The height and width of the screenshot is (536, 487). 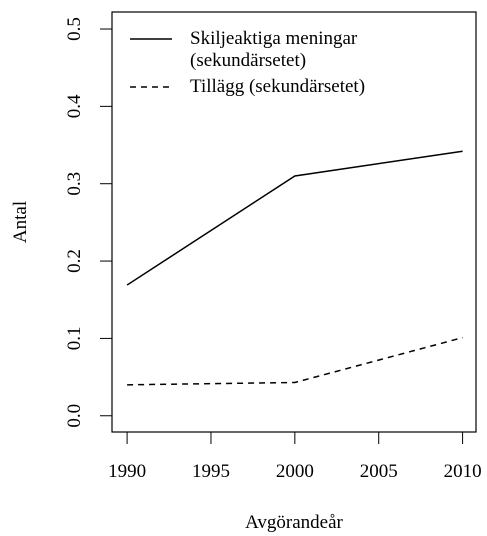 I want to click on x-tick-label: 1990, so click(x=127, y=471).